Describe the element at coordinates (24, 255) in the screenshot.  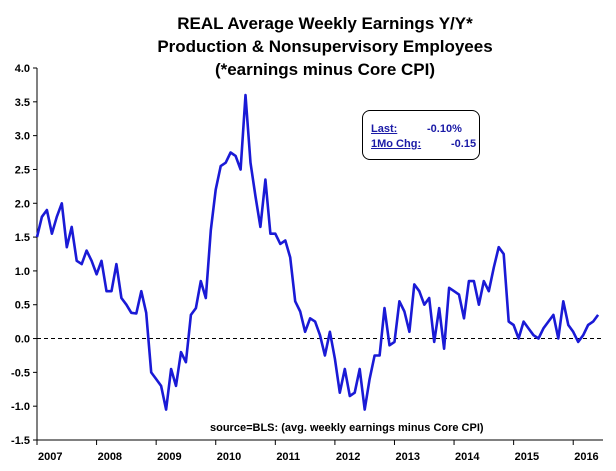
I see `y-axis-ticks: 4.0 3.5 3.0 2.5 2.0 1.5 1.0 0.5 0.0 -0.5 -1.0 -1.5` at that location.